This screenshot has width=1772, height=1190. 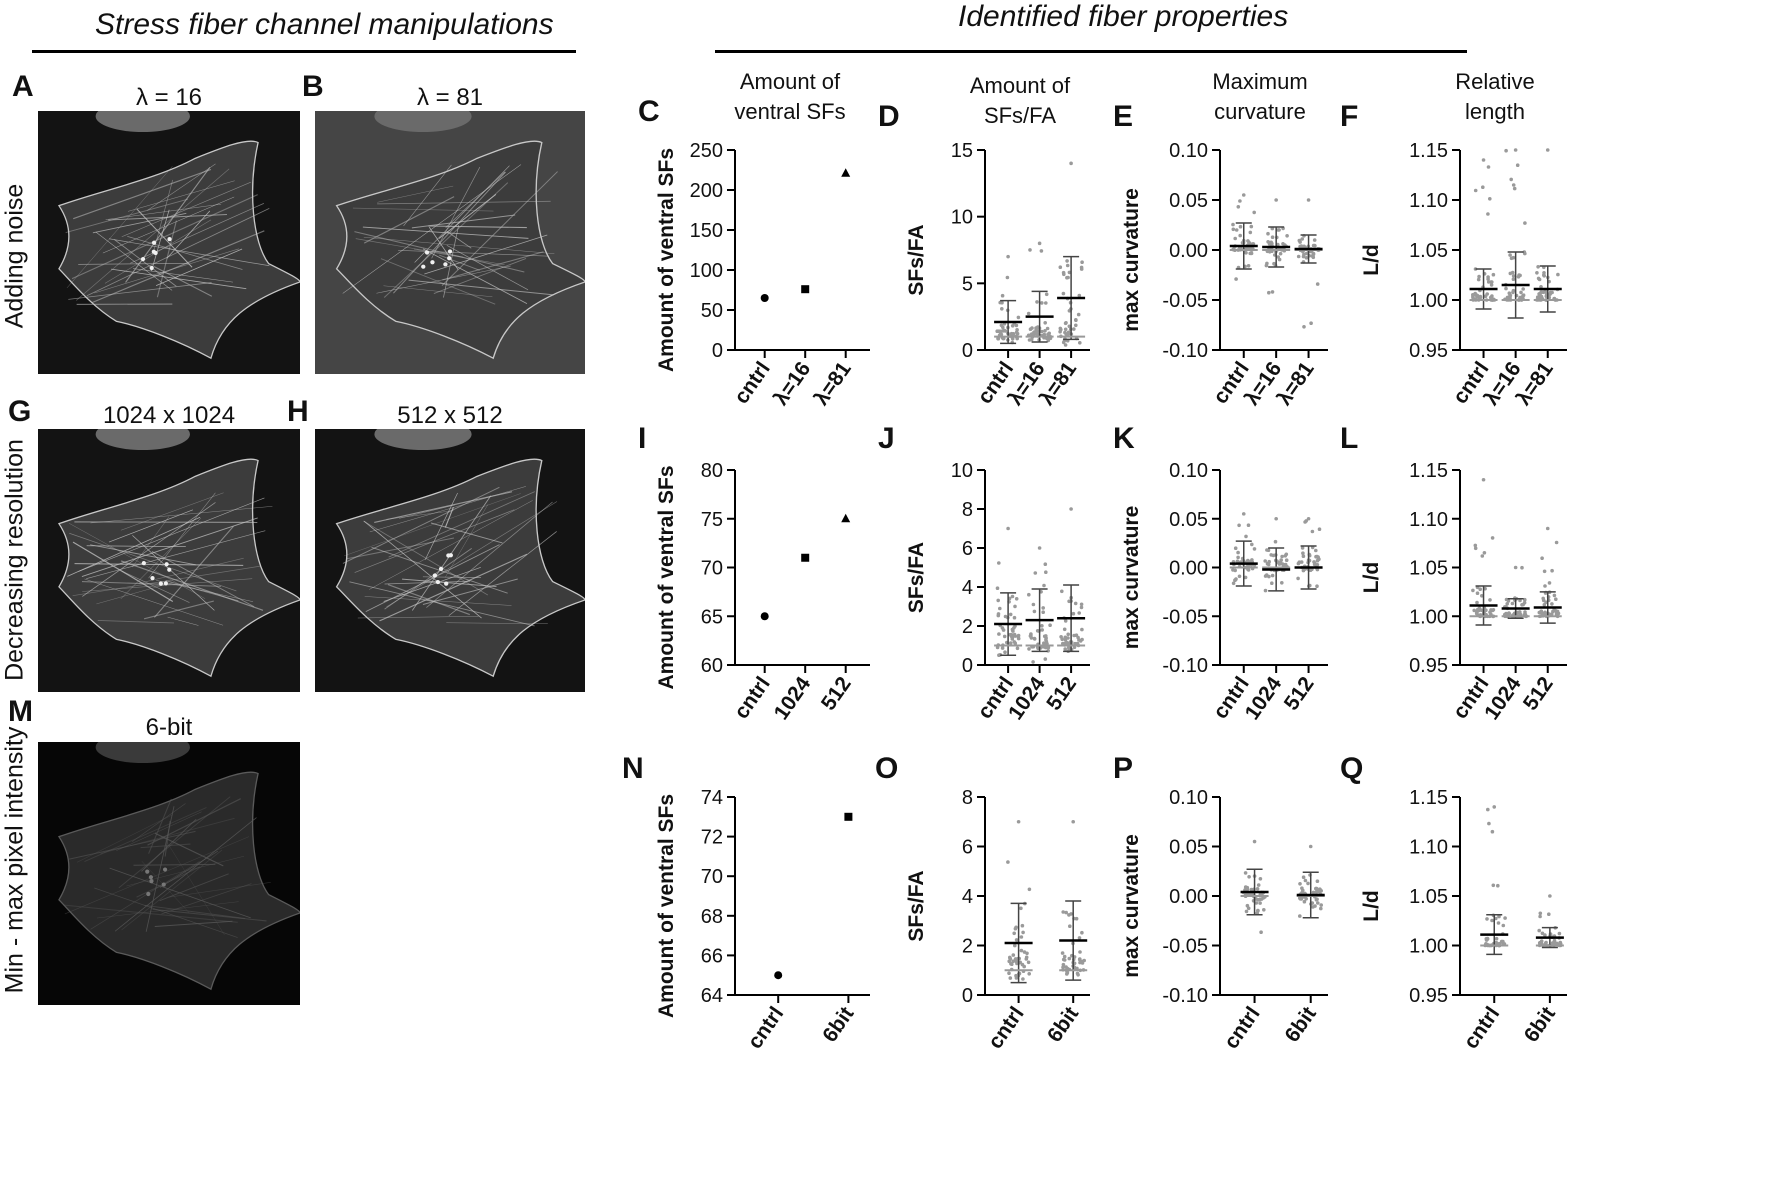 I want to click on x-tick-label-q: cntrl, so click(x=1481, y=1028).